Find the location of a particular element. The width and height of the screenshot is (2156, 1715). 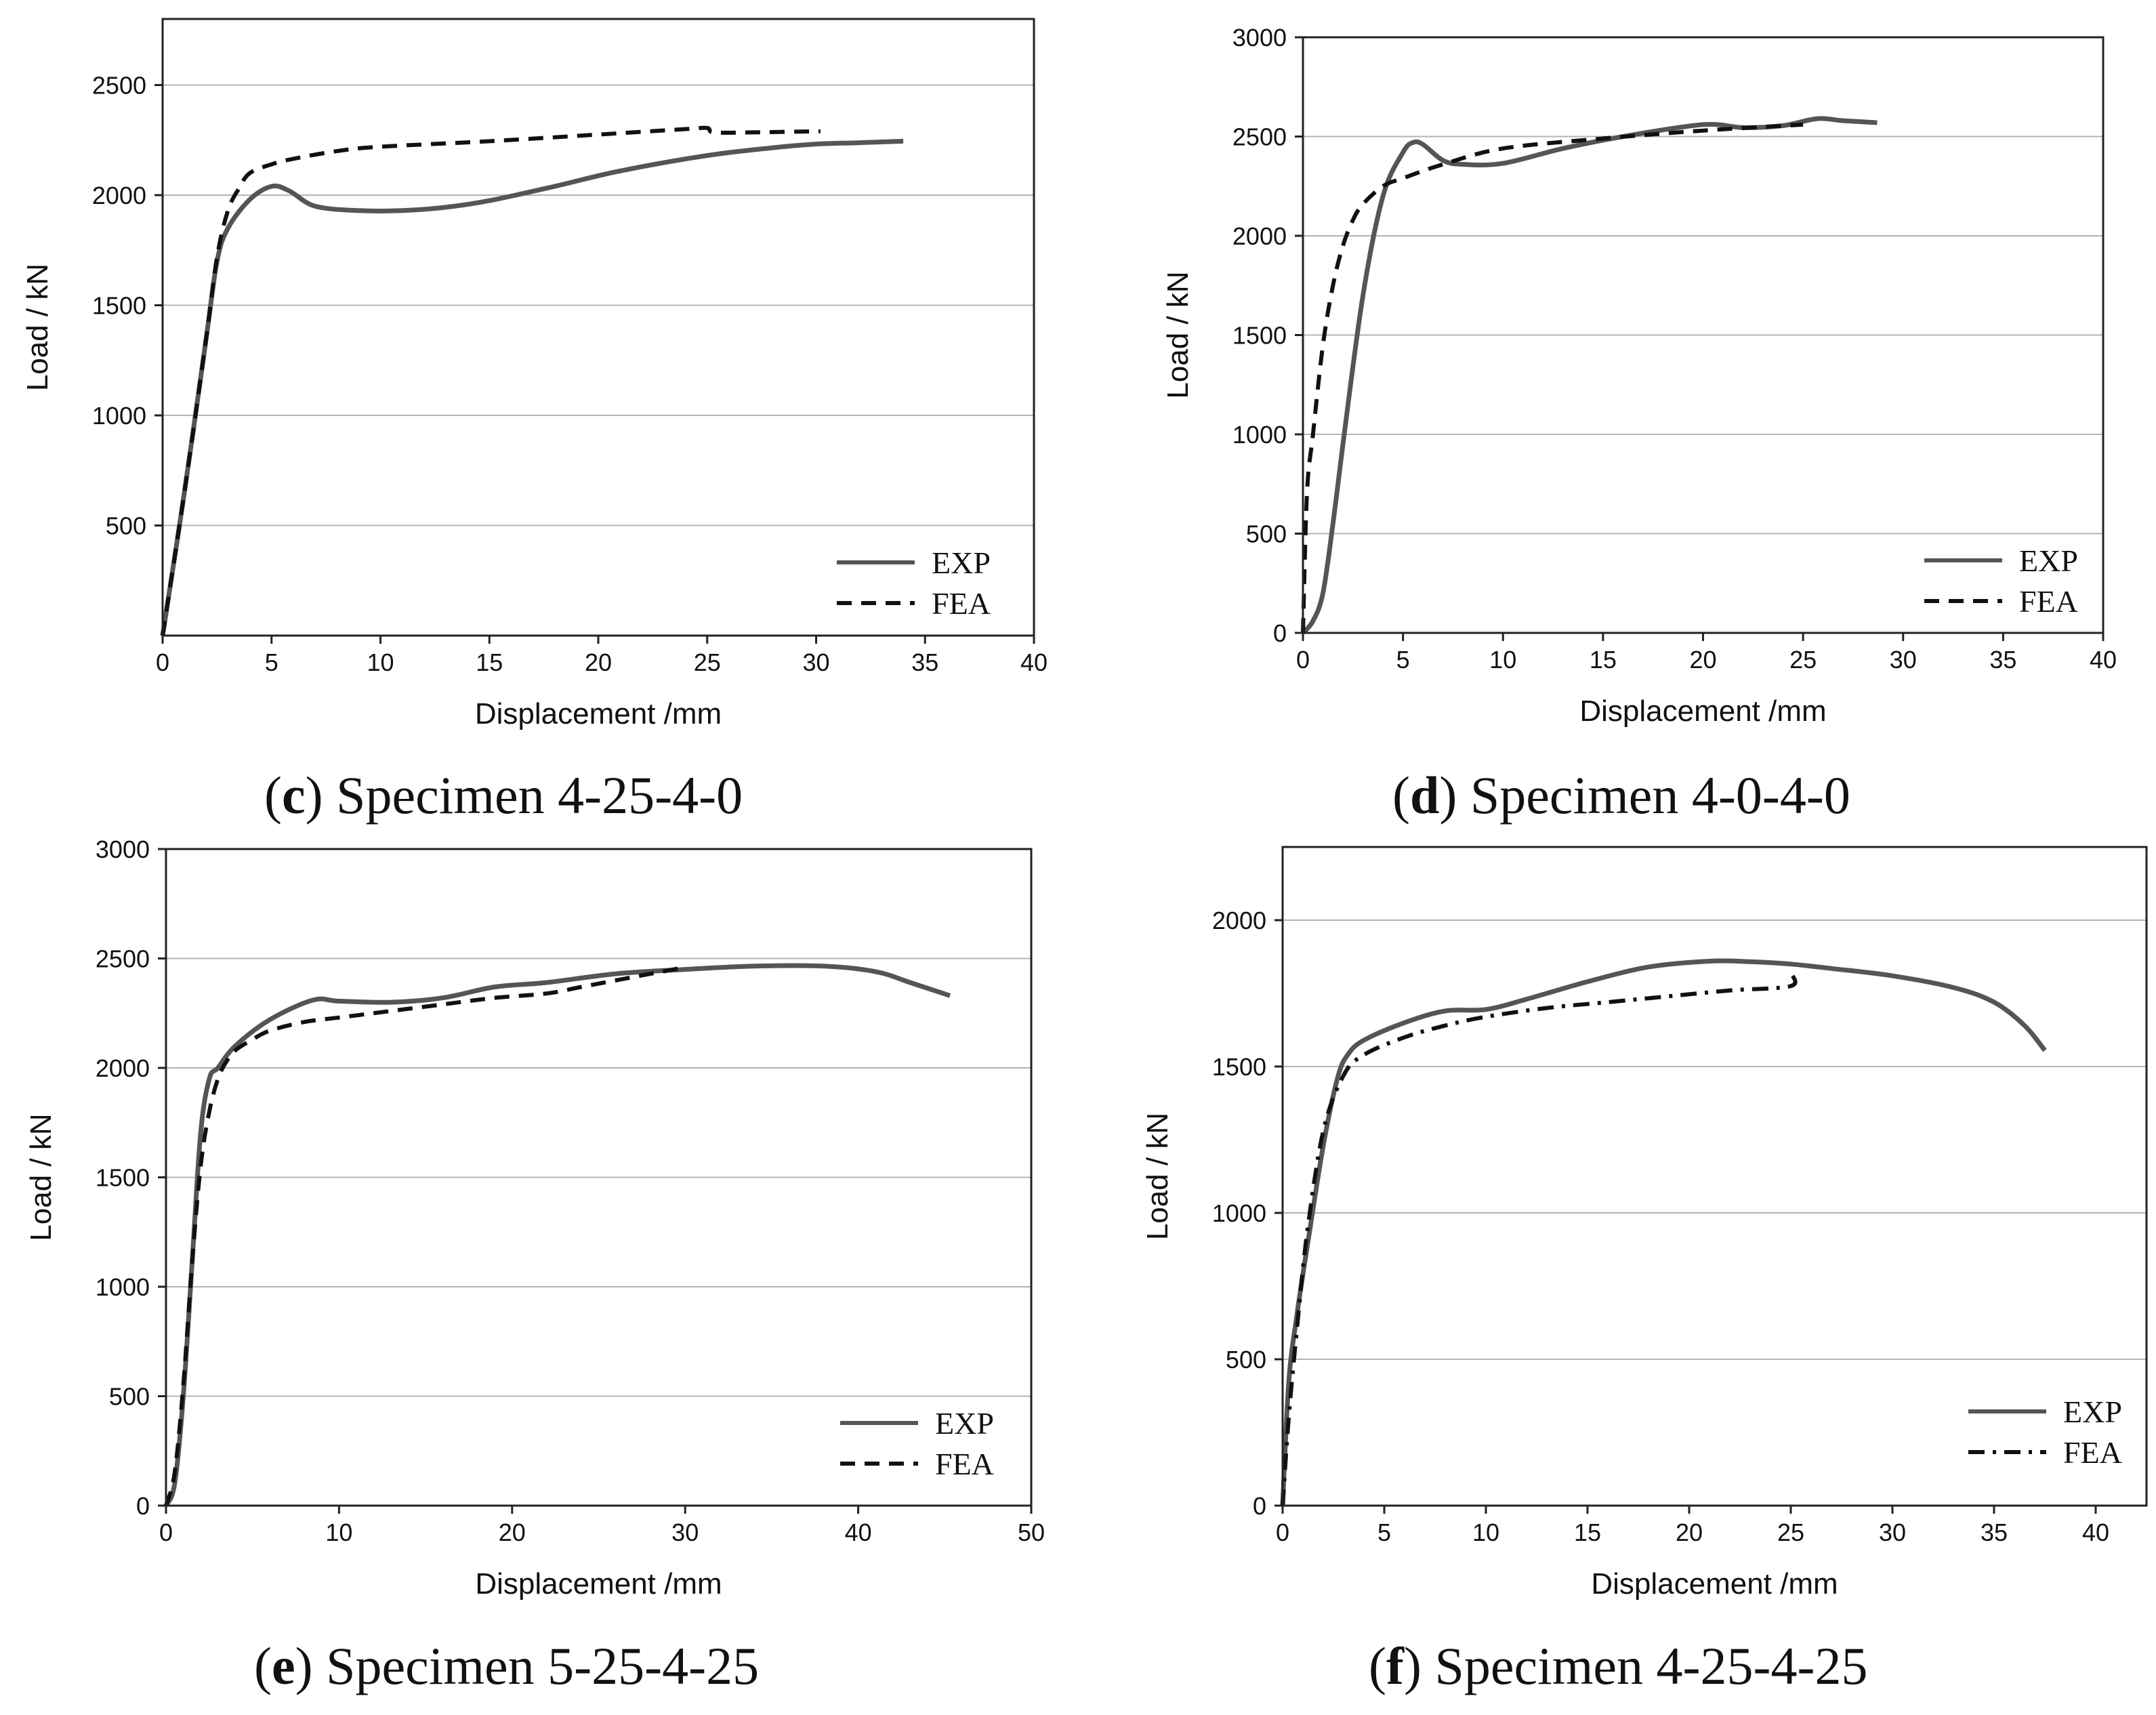

panel-caption: (f) Specimen 4-25-4-25 is located at coordinates (1618, 1665).